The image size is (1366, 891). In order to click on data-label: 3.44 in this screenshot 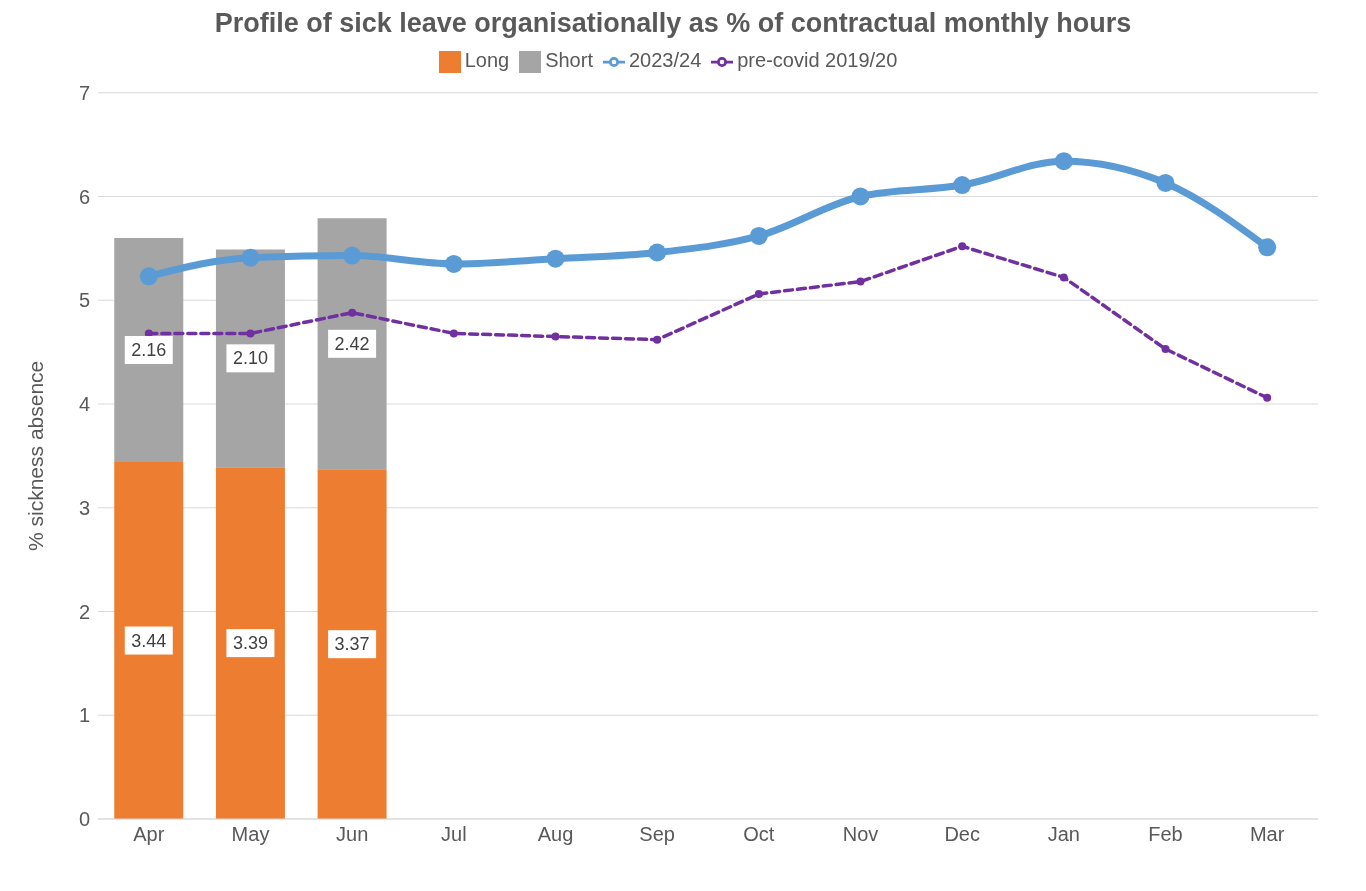, I will do `click(149, 640)`.